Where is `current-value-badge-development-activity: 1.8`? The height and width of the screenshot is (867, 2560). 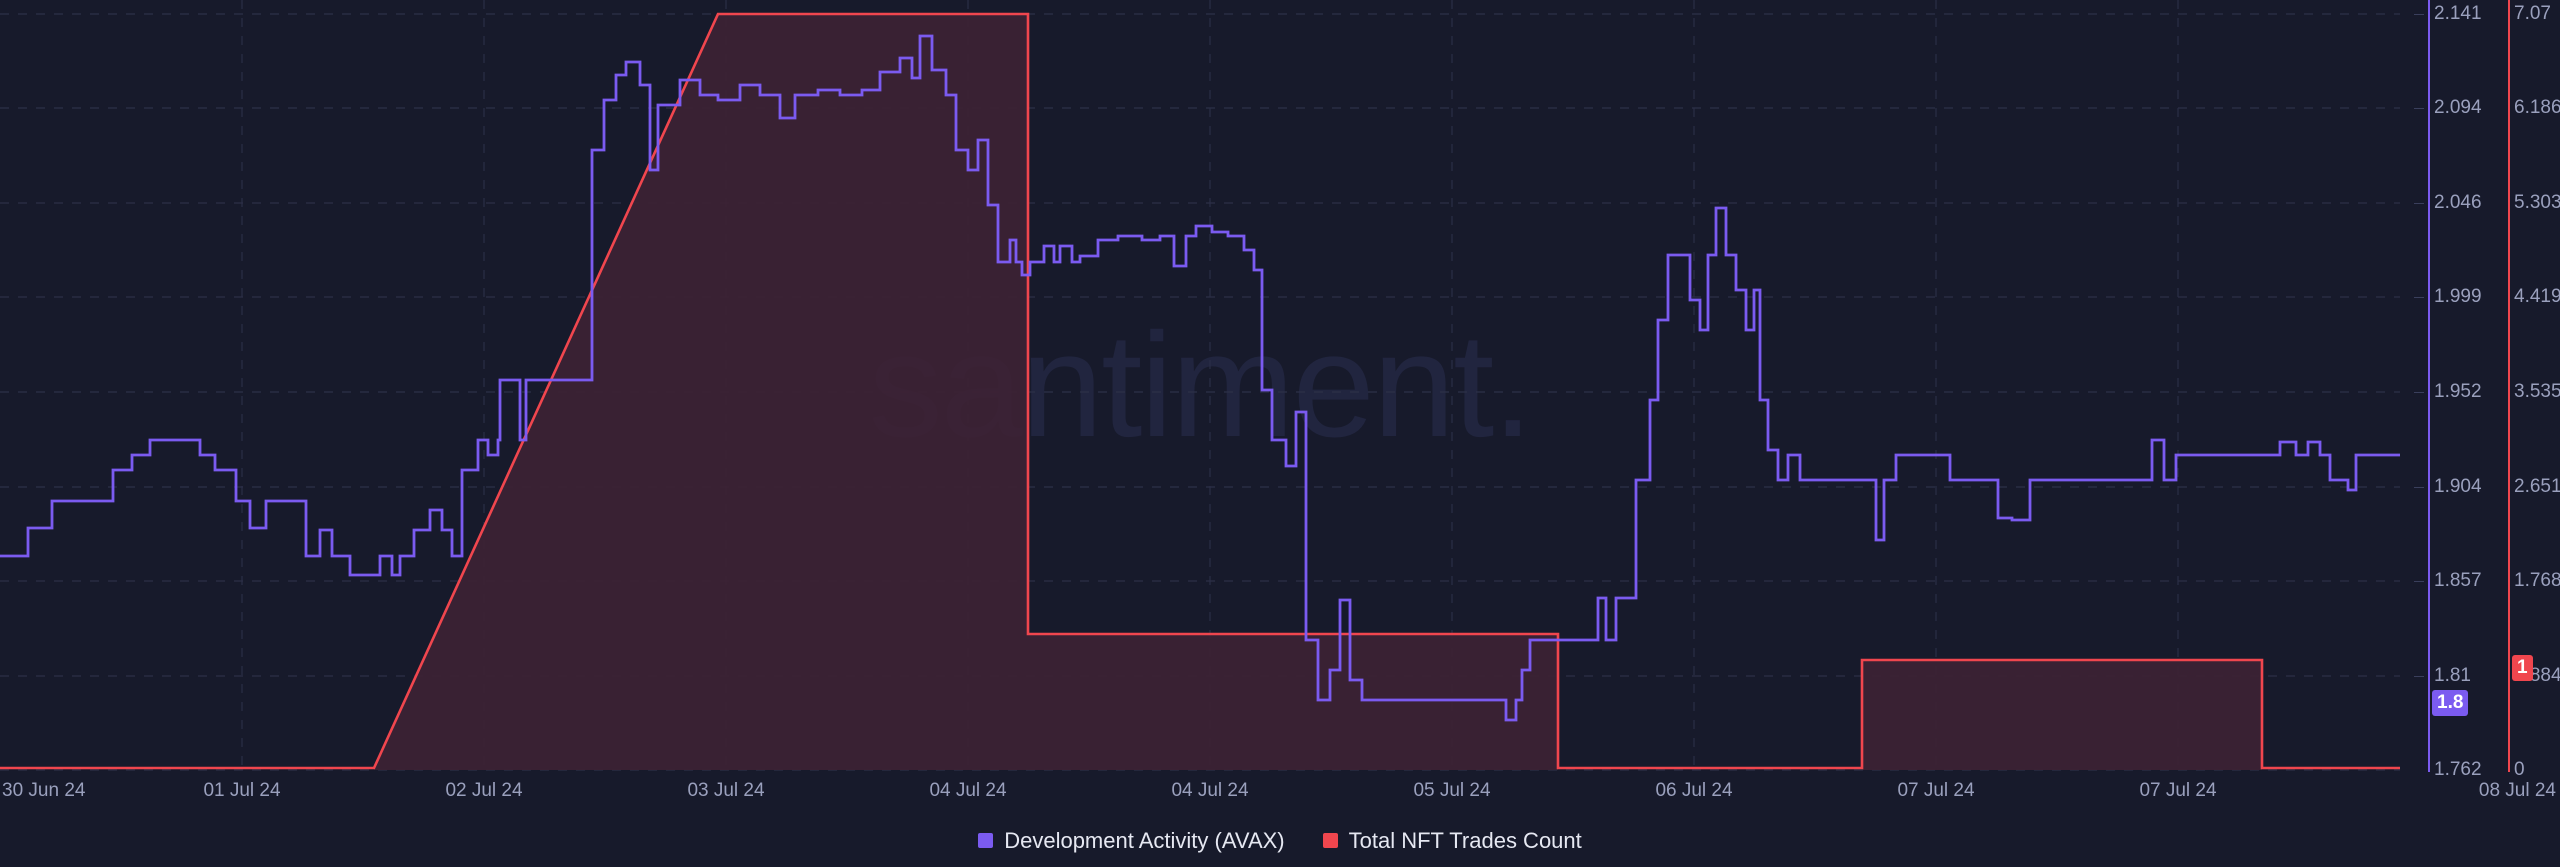
current-value-badge-development-activity: 1.8 is located at coordinates (2450, 703).